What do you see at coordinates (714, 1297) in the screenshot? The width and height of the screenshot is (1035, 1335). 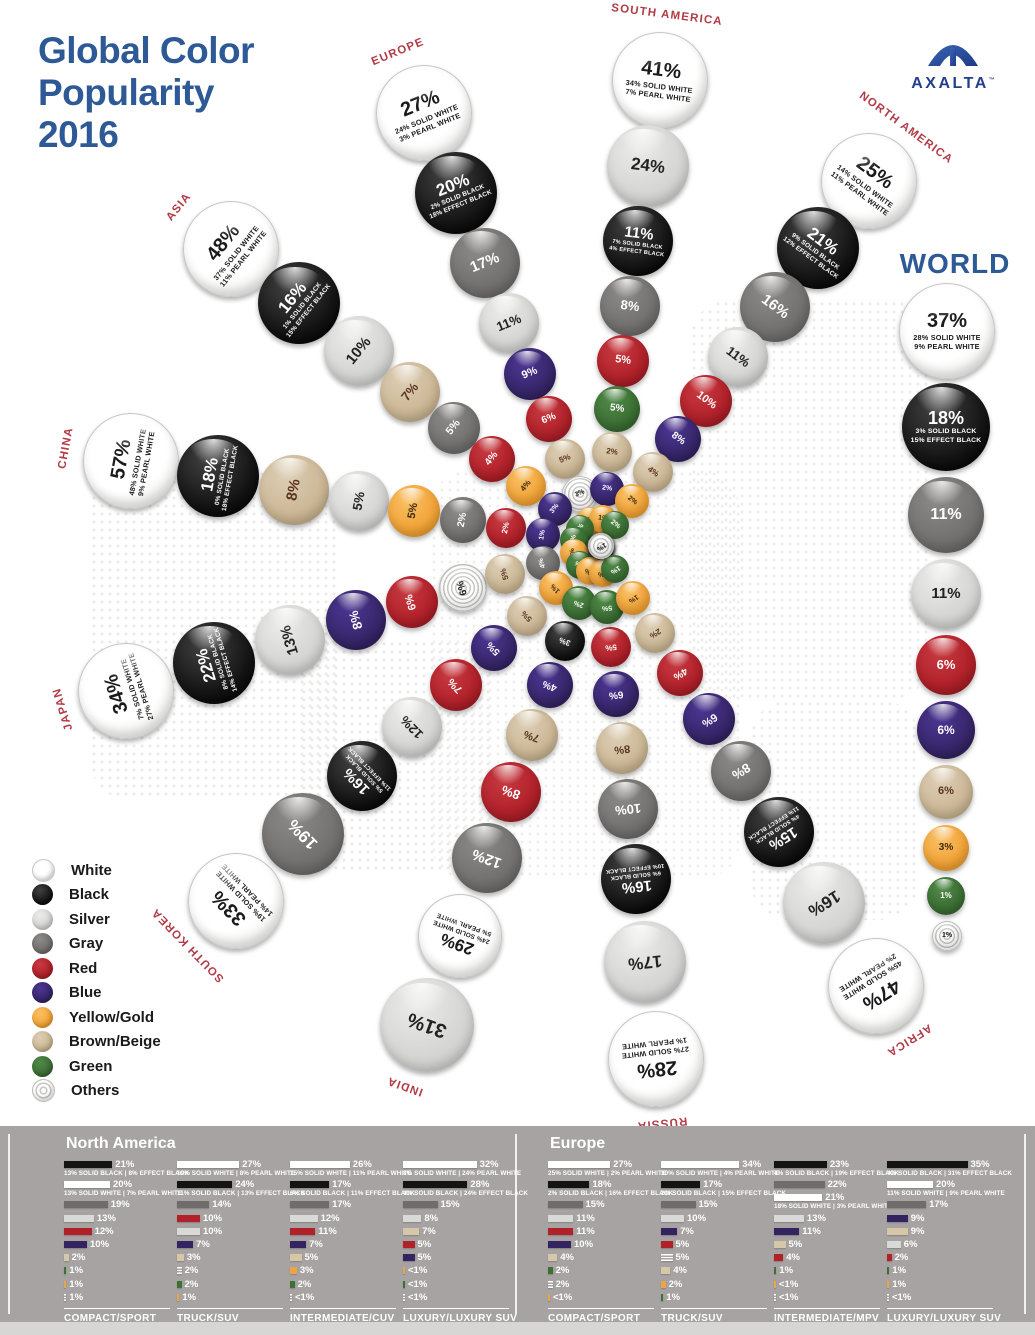 I see `bar-row-green: 1%` at bounding box center [714, 1297].